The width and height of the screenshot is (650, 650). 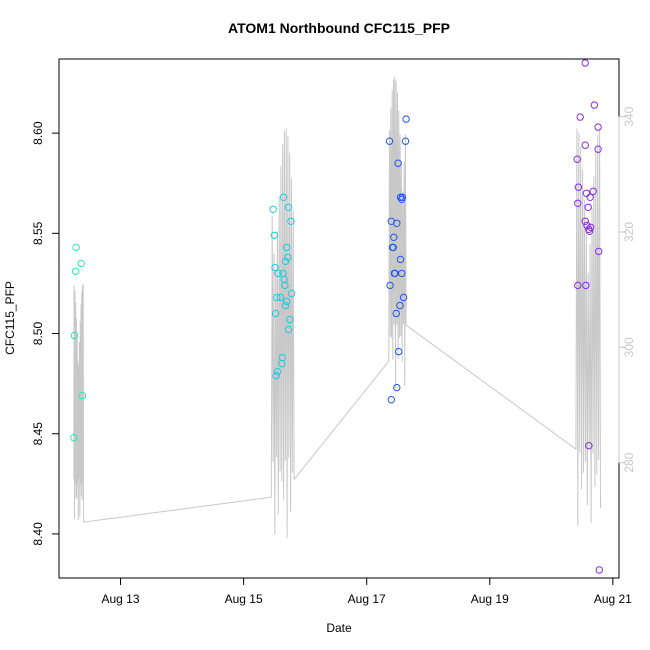 I want to click on x-tick-label: Aug 17, so click(x=367, y=599).